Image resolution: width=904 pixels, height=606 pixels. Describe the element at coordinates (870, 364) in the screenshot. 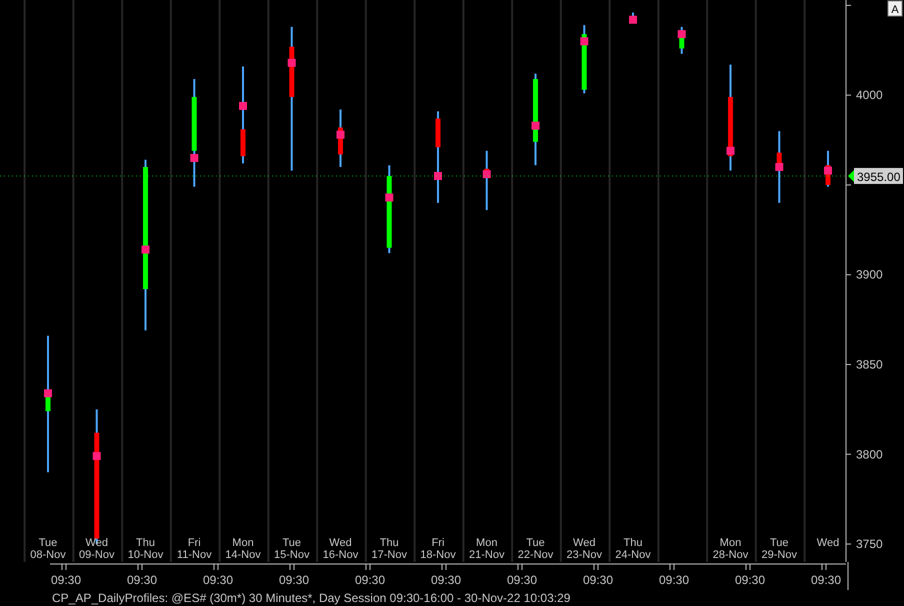

I see `y-tick-label: 3850` at that location.